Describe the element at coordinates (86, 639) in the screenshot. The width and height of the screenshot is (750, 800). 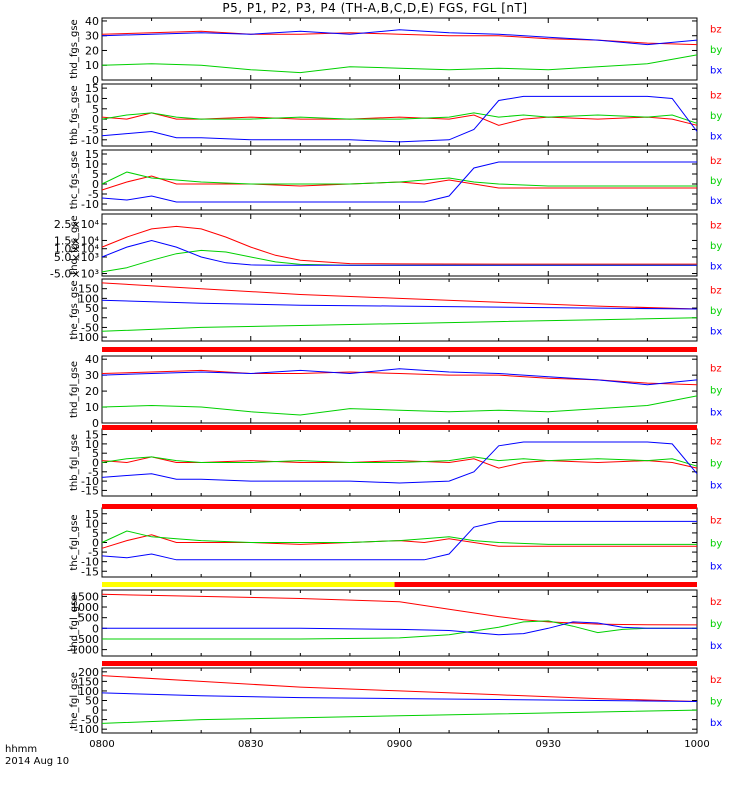
I see `y-tick-label: -500` at that location.